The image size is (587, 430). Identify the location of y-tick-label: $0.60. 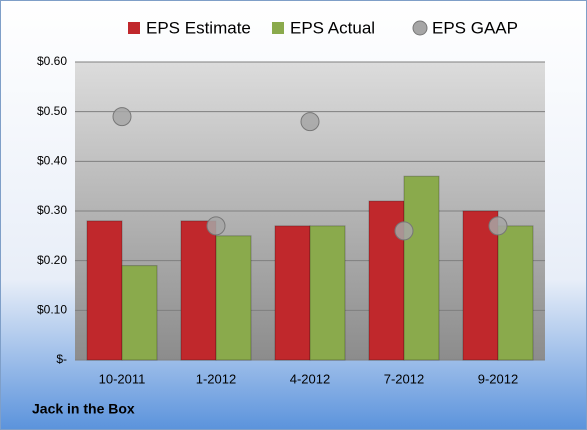
(52, 61).